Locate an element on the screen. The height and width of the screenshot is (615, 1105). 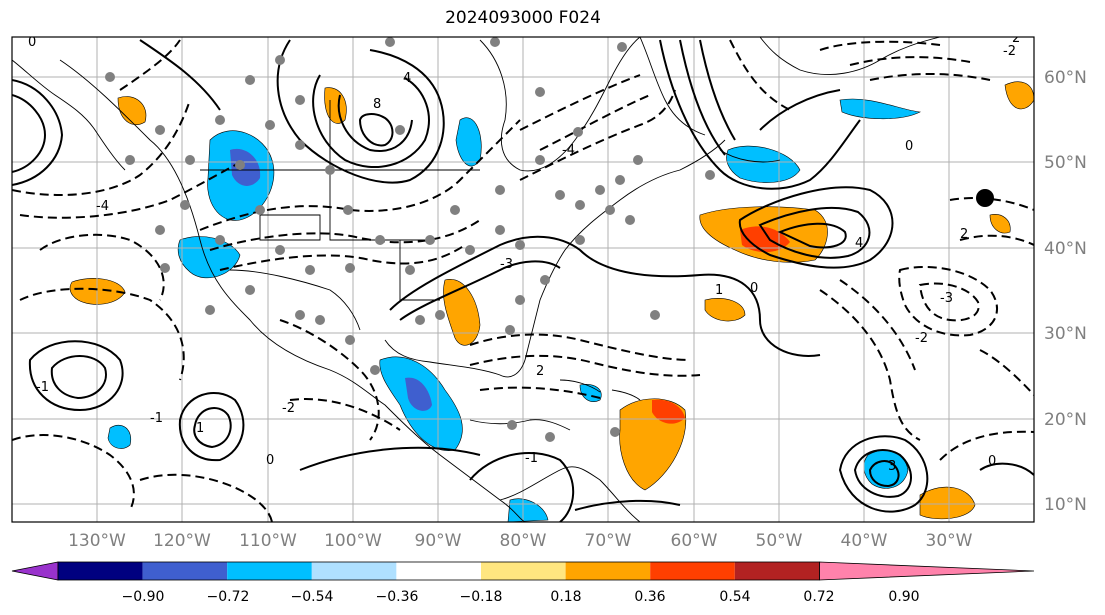
lon-tick-label: 80°W is located at coordinates (523, 541).